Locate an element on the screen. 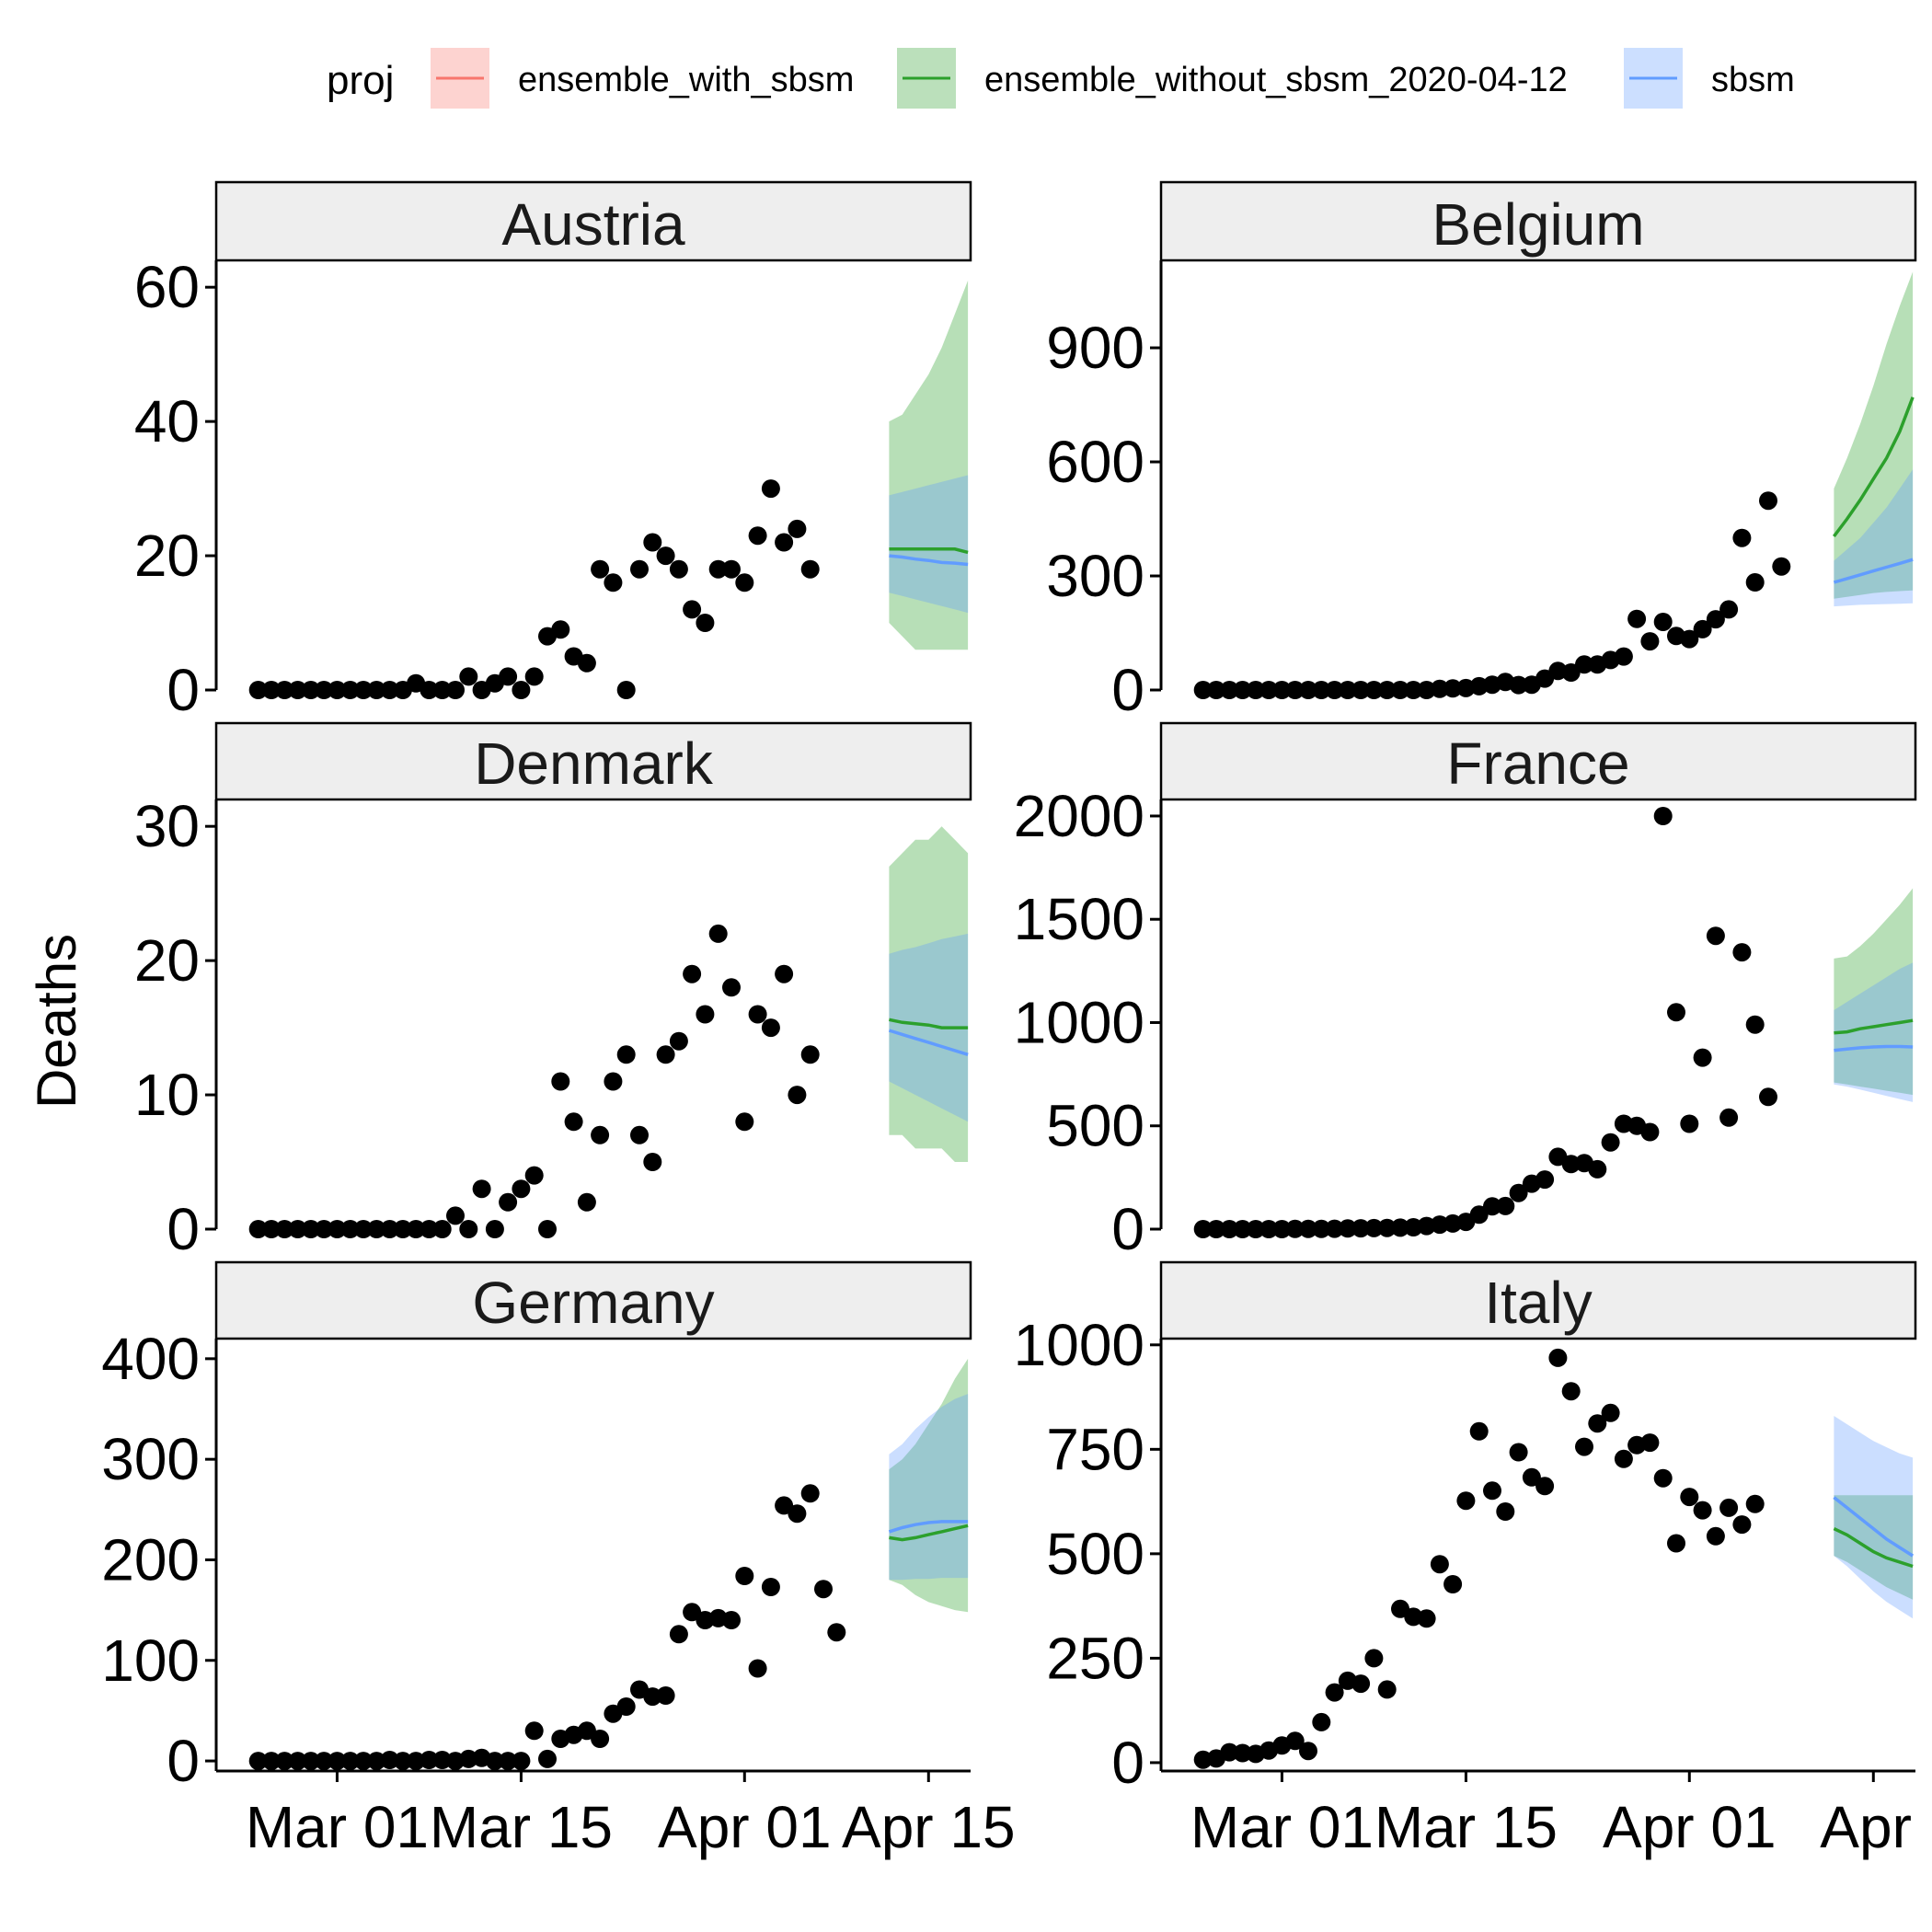  x-tick-label: Apr 01 is located at coordinates (745, 1827).